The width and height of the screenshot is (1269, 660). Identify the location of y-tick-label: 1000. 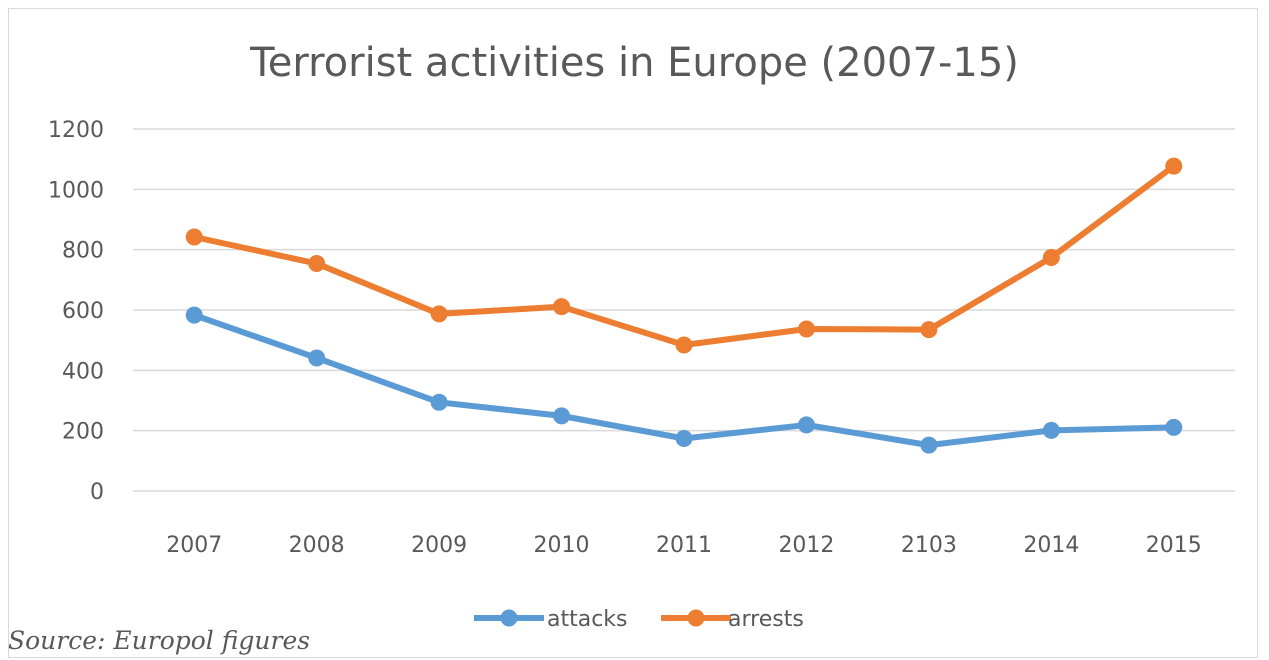
(76, 190).